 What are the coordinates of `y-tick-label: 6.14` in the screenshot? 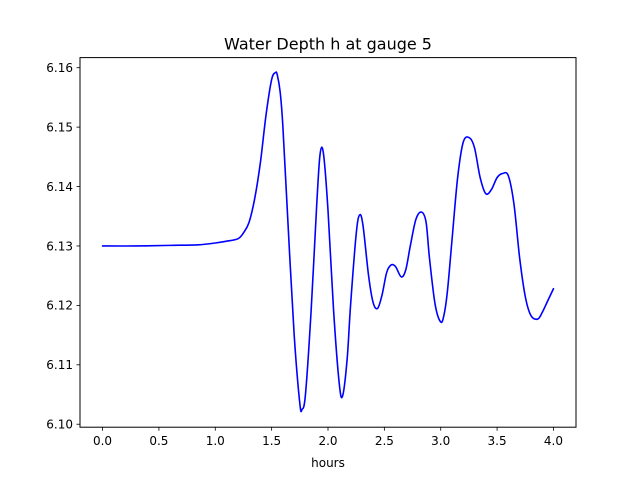 It's located at (59, 187).